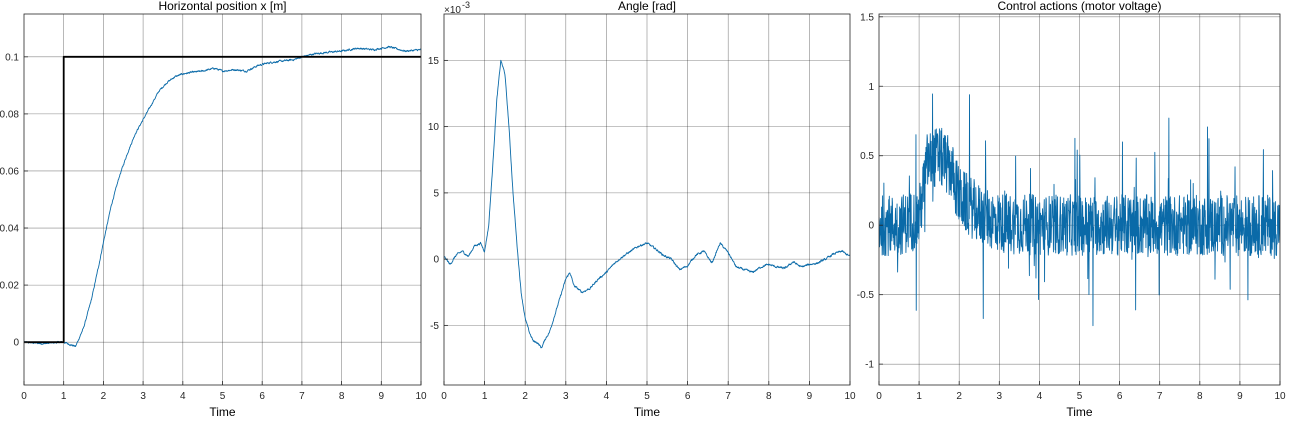 This screenshot has height=422, width=1292. What do you see at coordinates (434, 61) in the screenshot?
I see `y-tick-label: 15` at bounding box center [434, 61].